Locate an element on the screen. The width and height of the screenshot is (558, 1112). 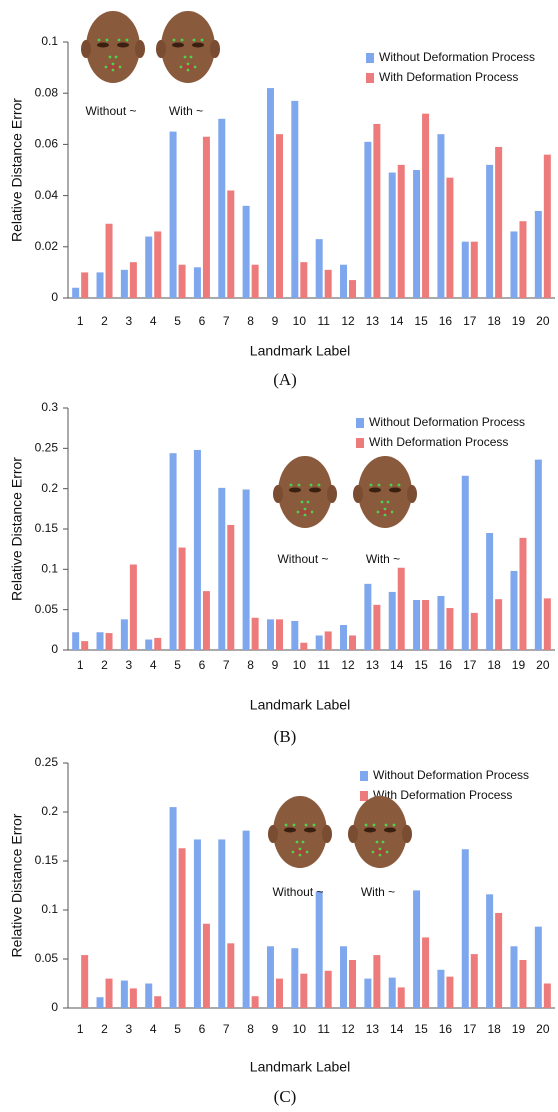
y-tick-label: 0.04 is located at coordinates (47, 195).